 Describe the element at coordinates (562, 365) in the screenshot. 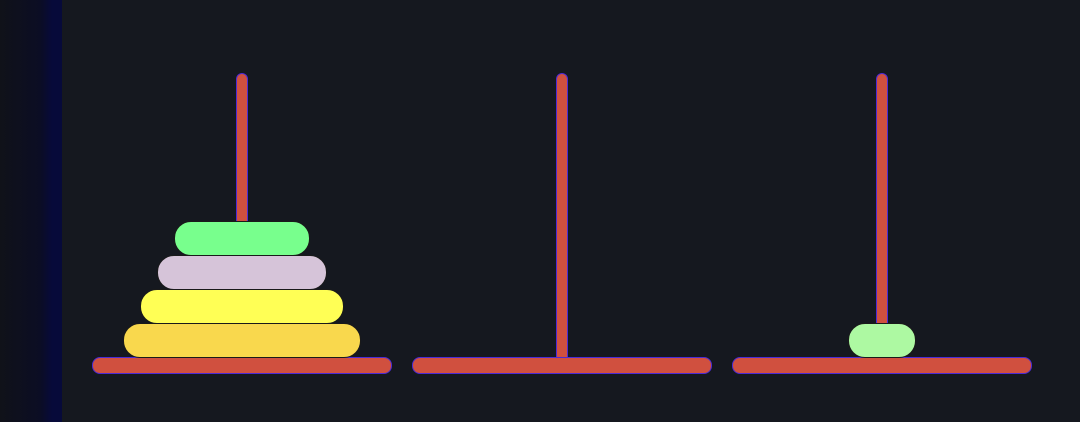

I see `peg-2-base` at that location.